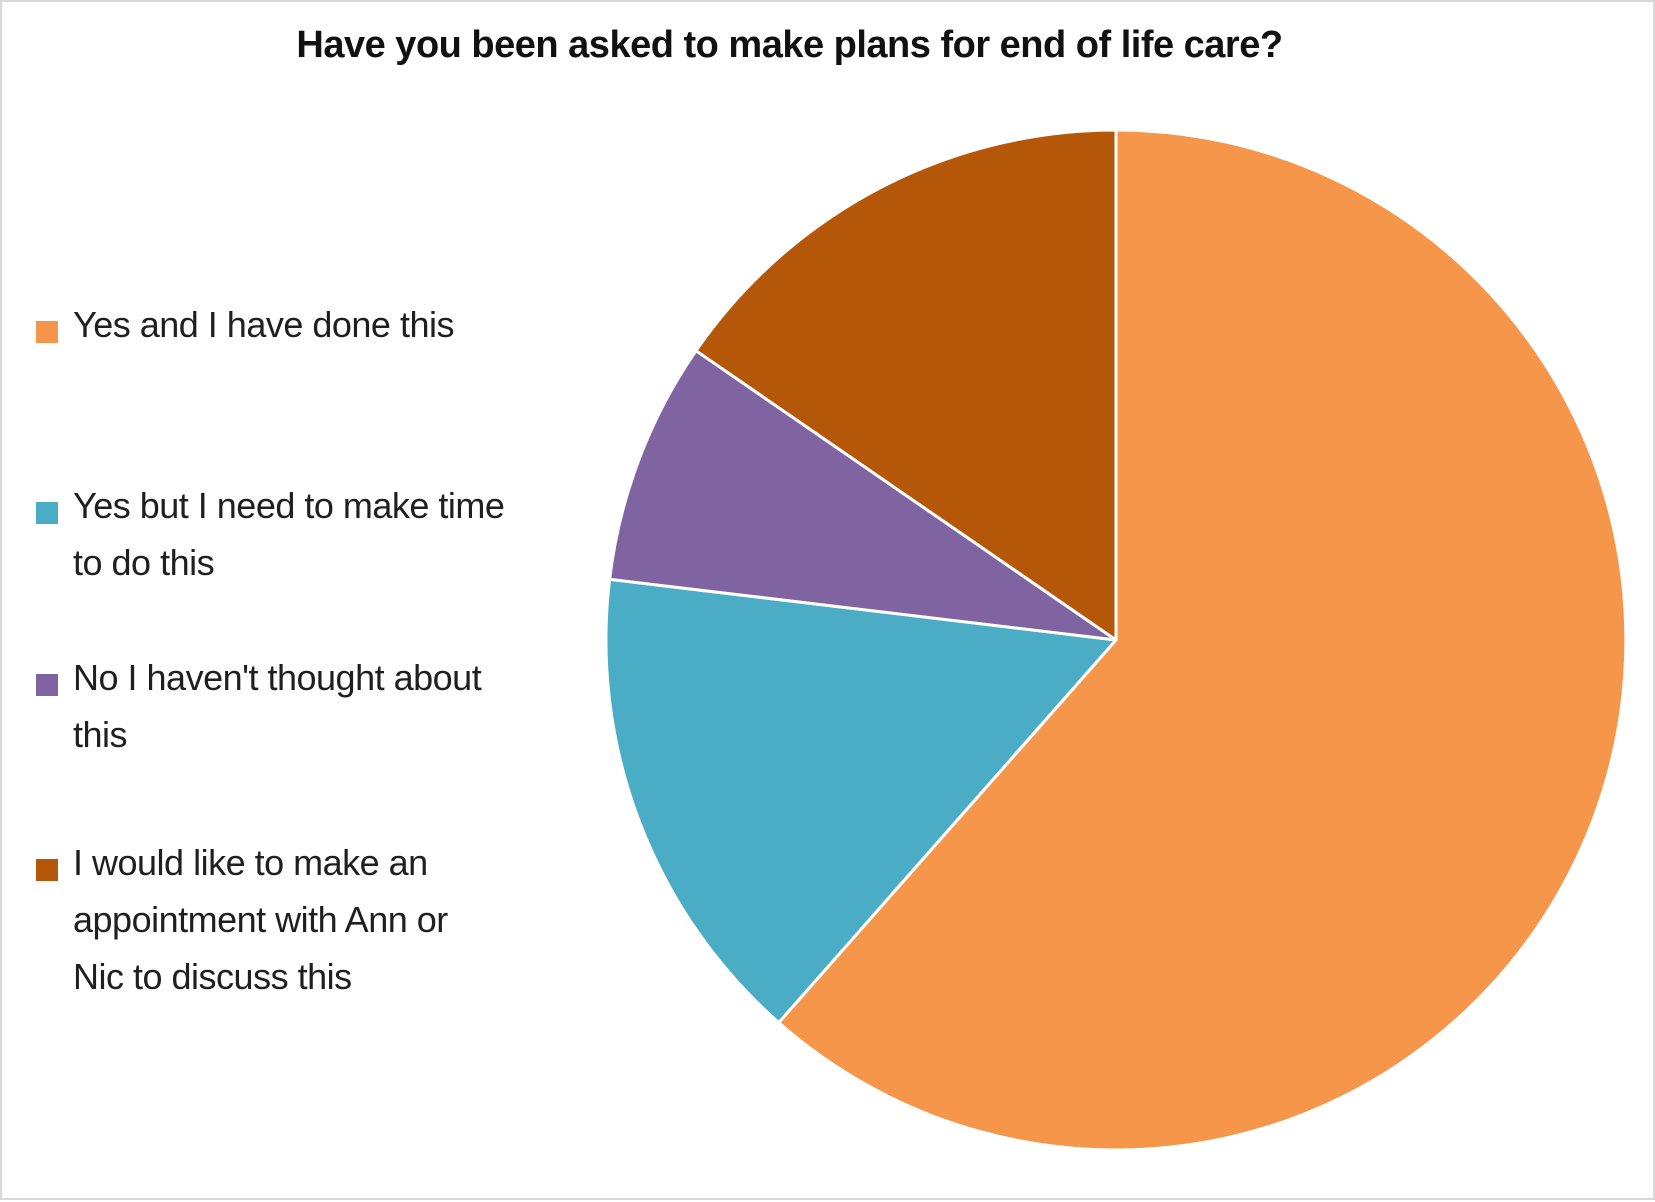 Image resolution: width=1655 pixels, height=1202 pixels. I want to click on legend-item-2: No I haven't thought about this, so click(316, 706).